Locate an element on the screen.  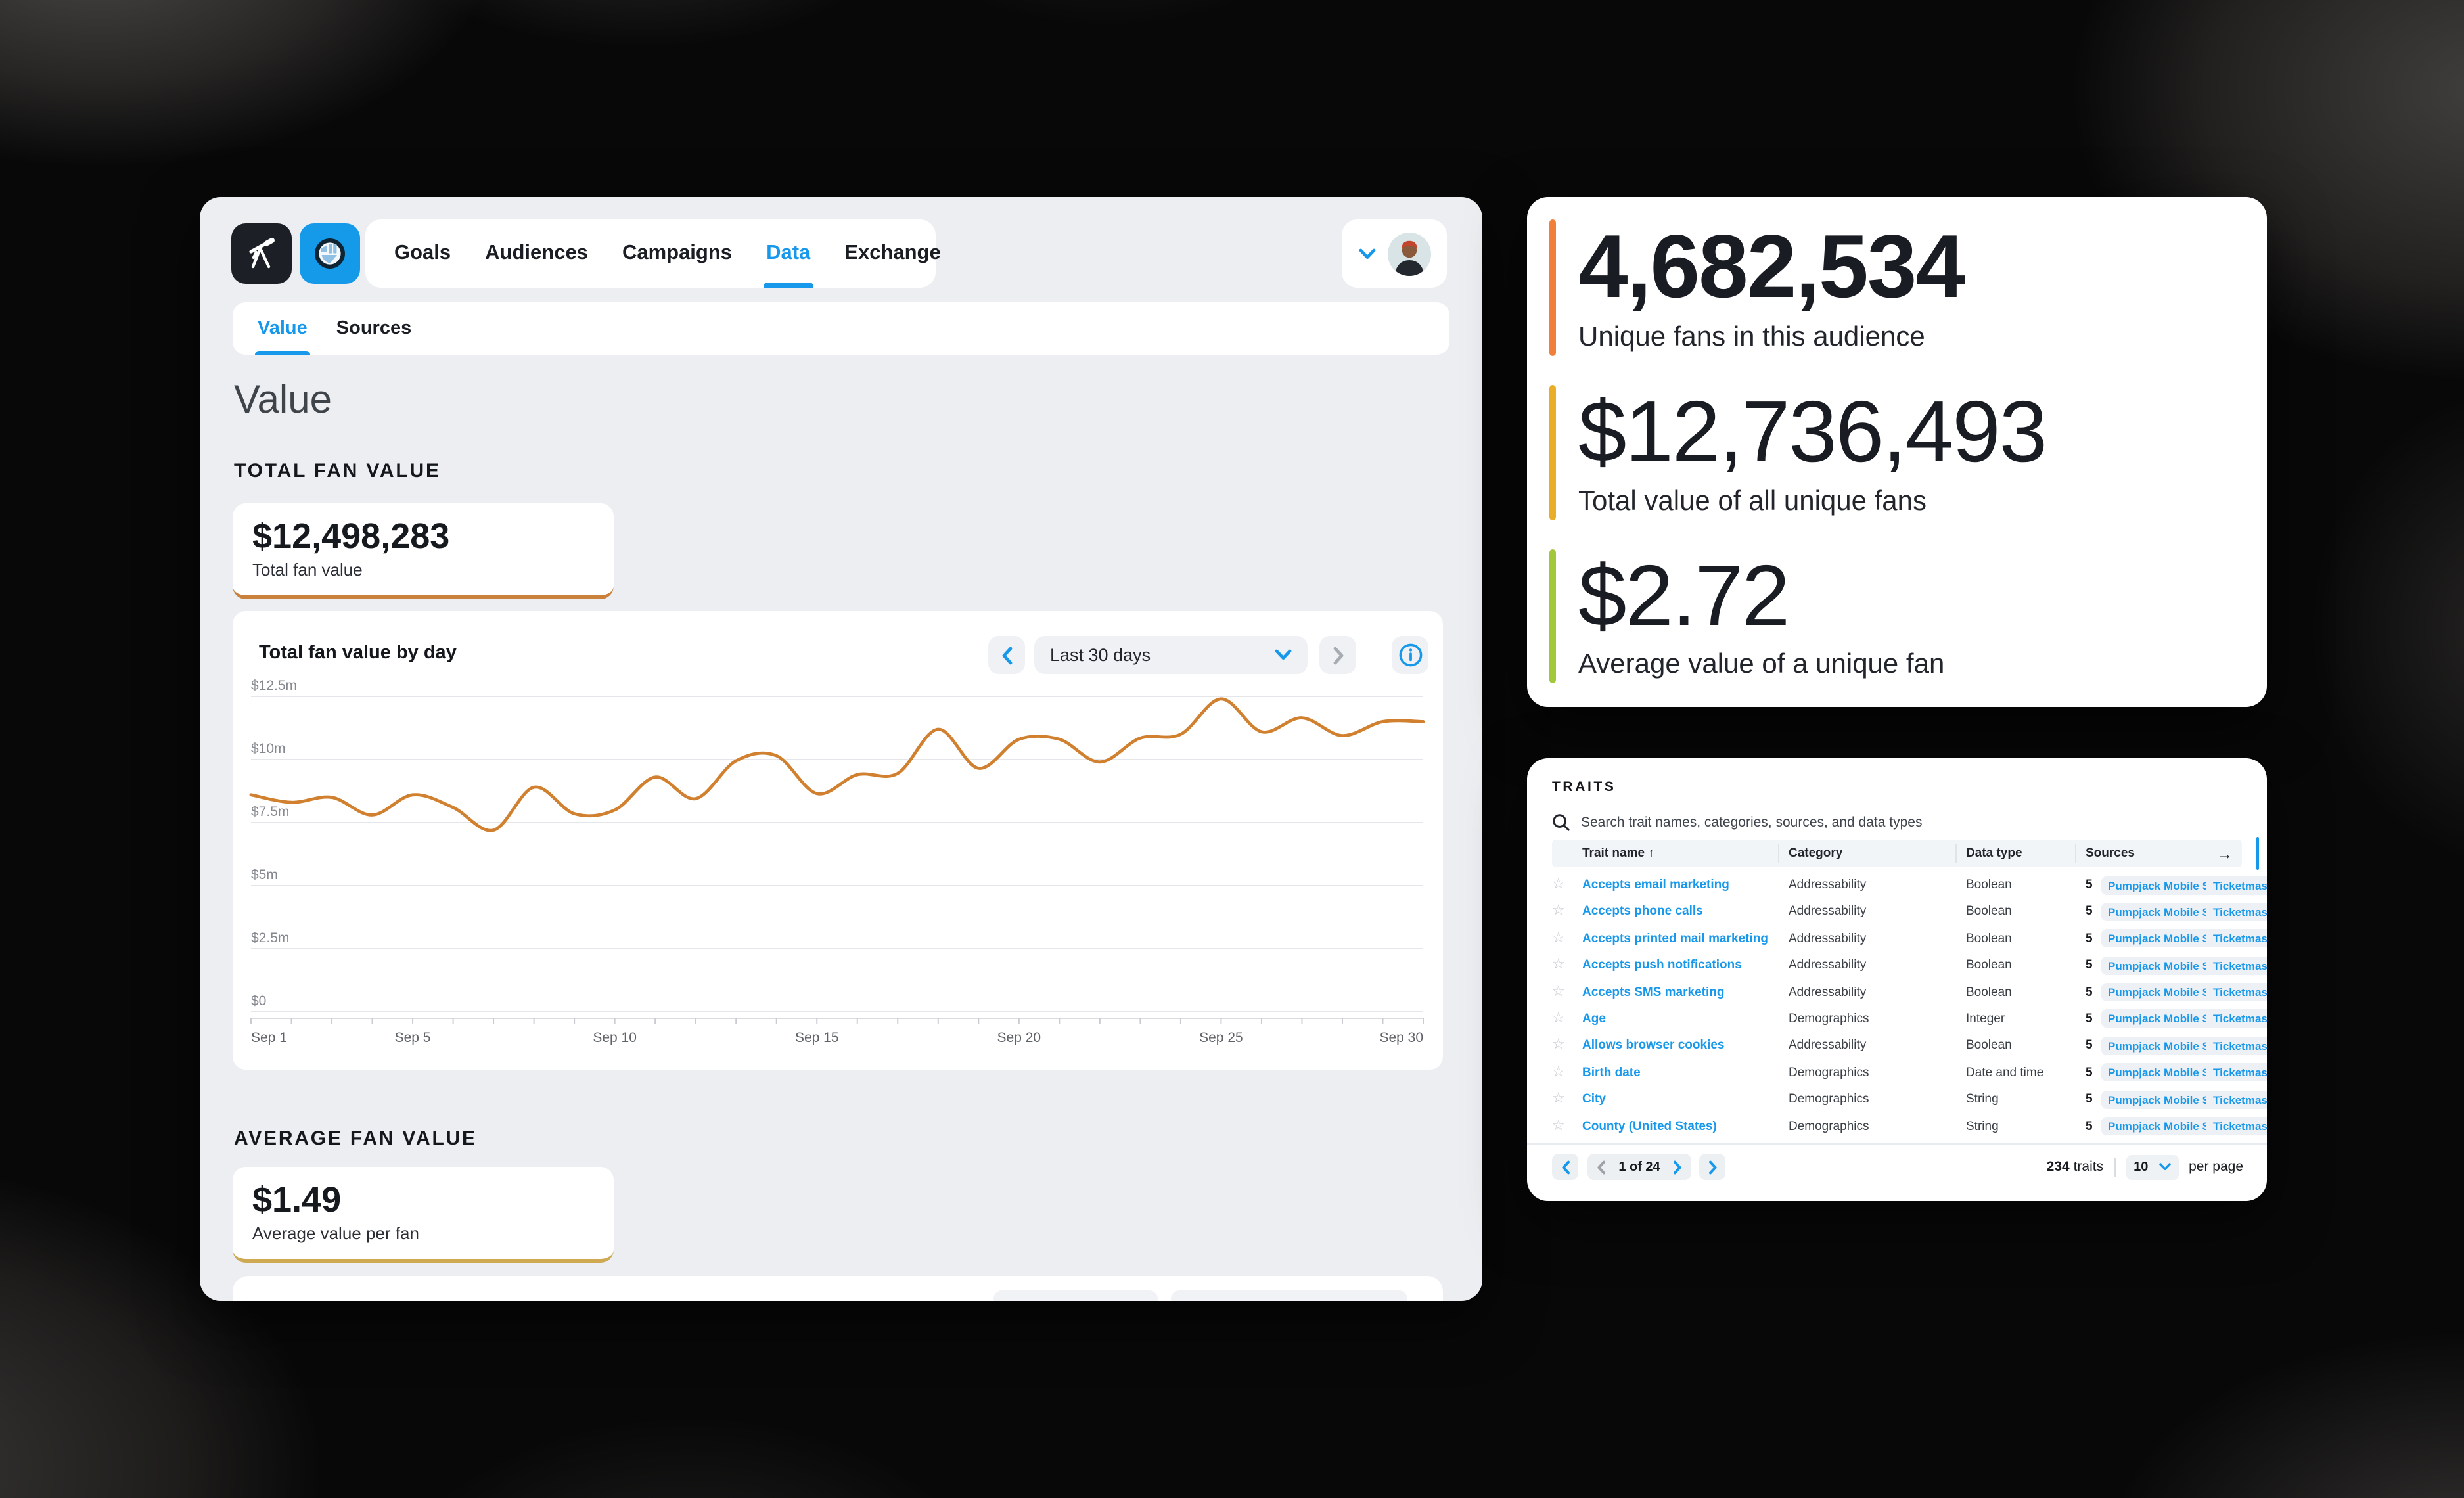
stat-value: $12,736,493 is located at coordinates (1813, 431).